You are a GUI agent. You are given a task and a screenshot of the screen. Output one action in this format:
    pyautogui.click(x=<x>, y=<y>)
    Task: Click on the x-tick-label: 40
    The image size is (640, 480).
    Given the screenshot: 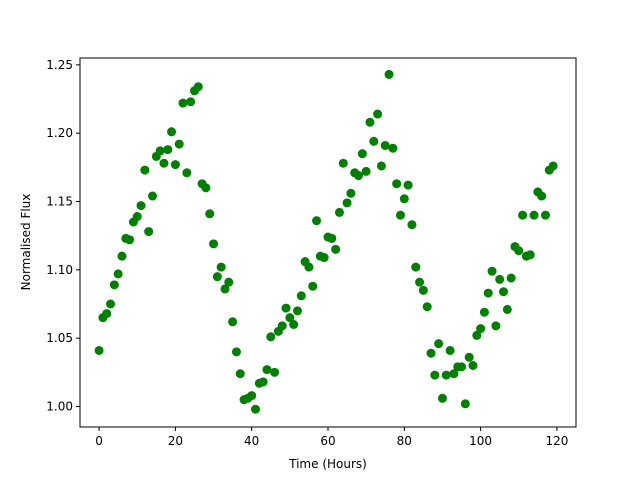 What is the action you would take?
    pyautogui.click(x=251, y=441)
    